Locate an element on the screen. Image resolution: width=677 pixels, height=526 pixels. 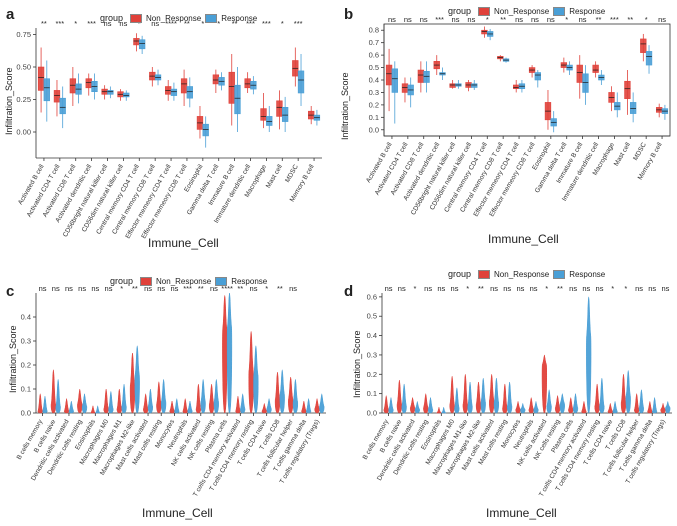
legend-response: Response is located at coordinates (587, 11).